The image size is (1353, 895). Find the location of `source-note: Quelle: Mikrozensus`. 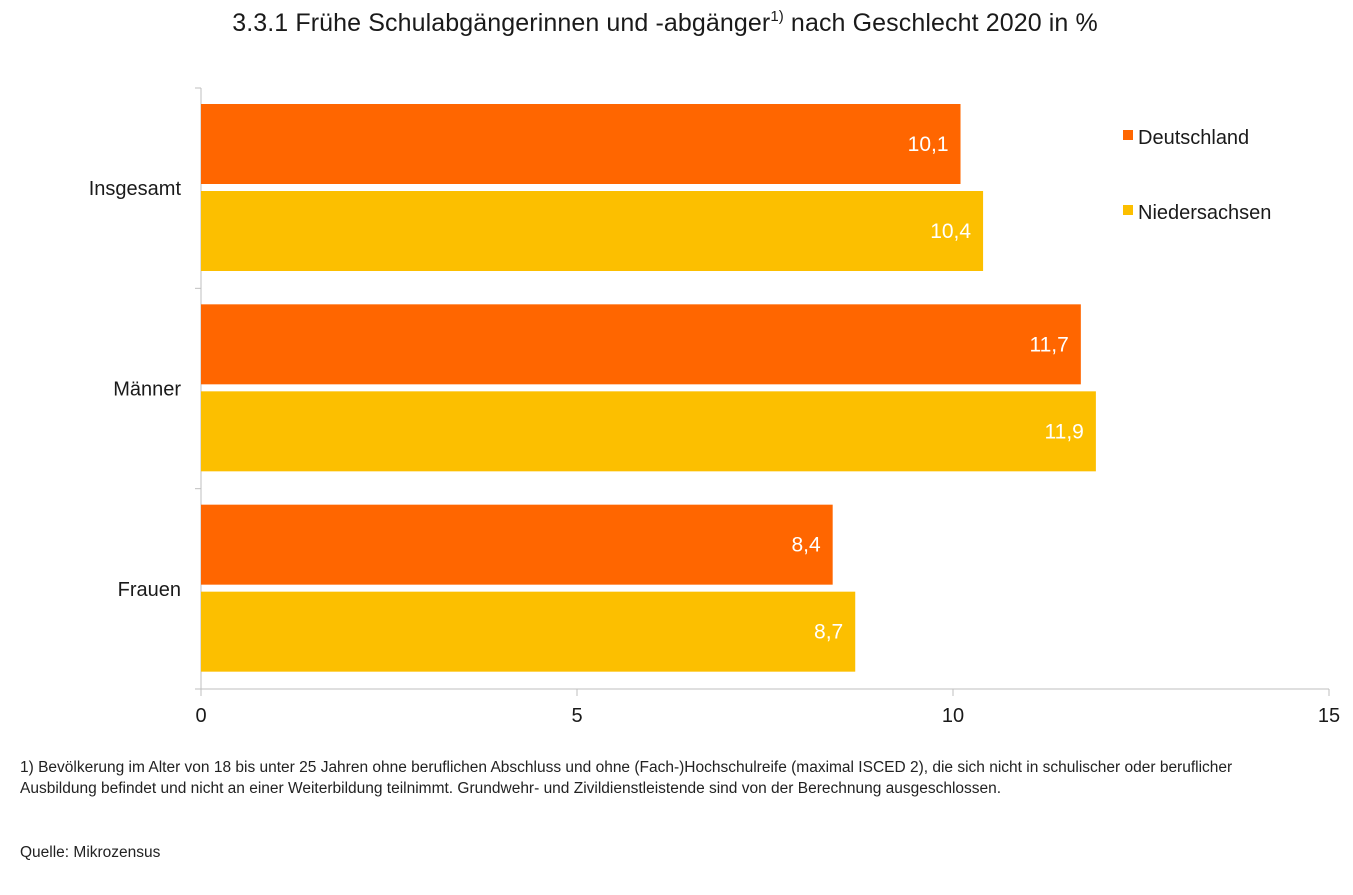

source-note: Quelle: Mikrozensus is located at coordinates (90, 852).